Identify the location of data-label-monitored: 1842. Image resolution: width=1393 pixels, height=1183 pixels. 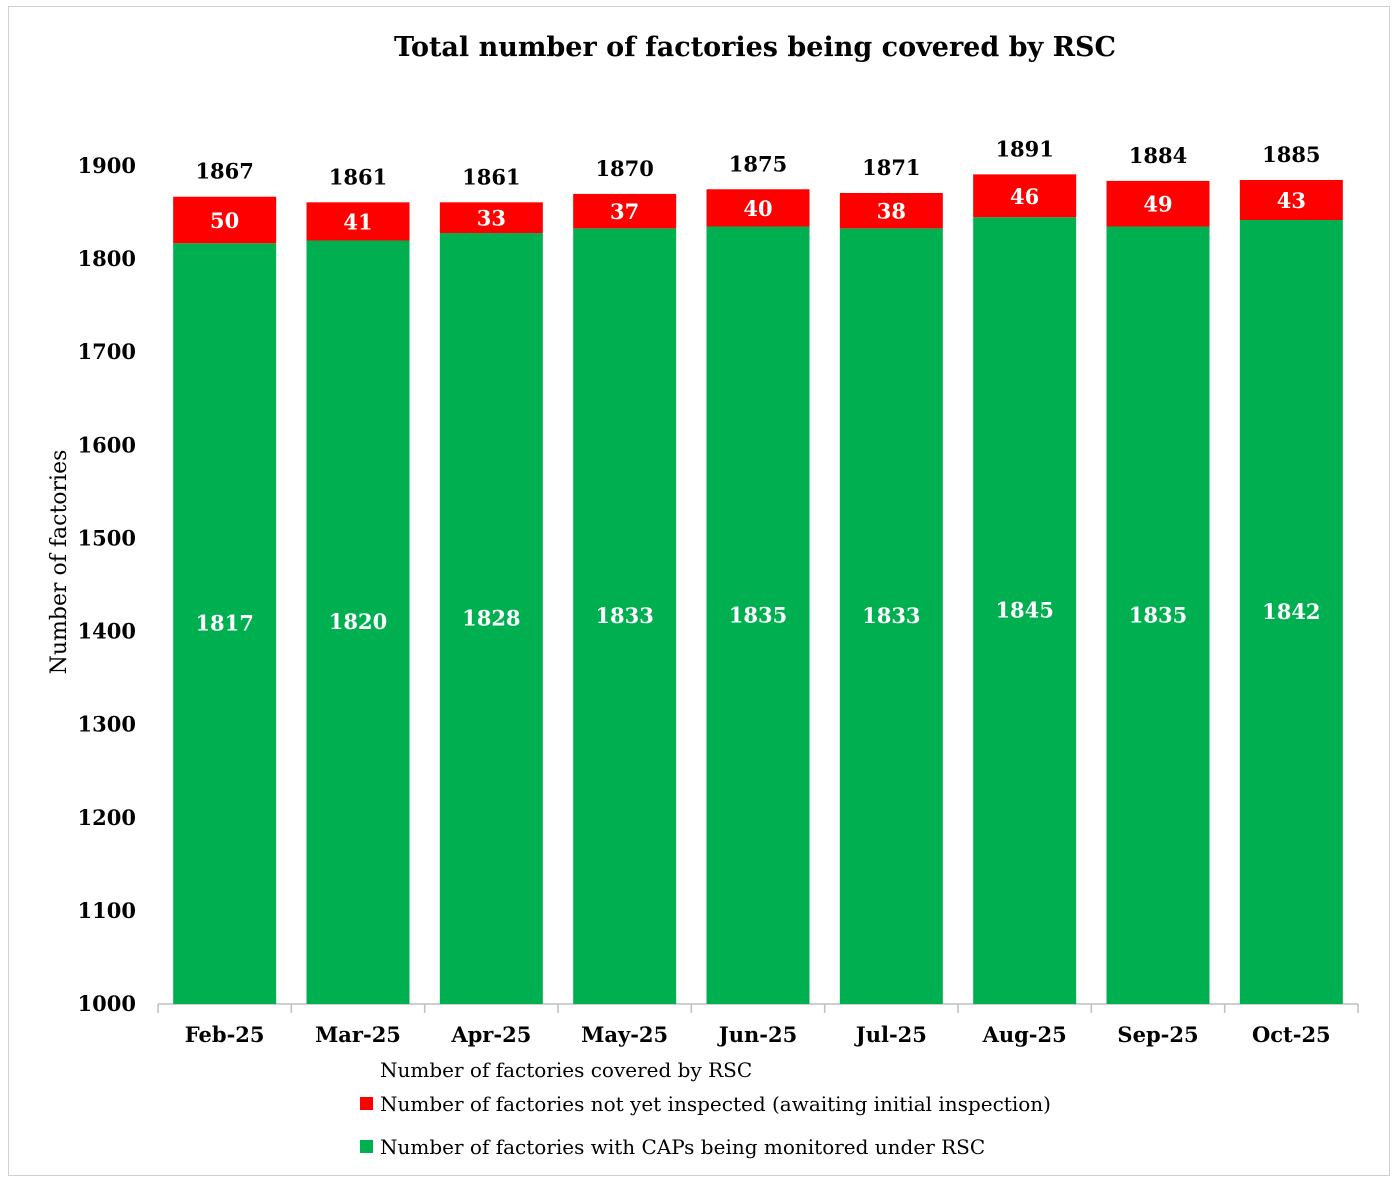
(1291, 611).